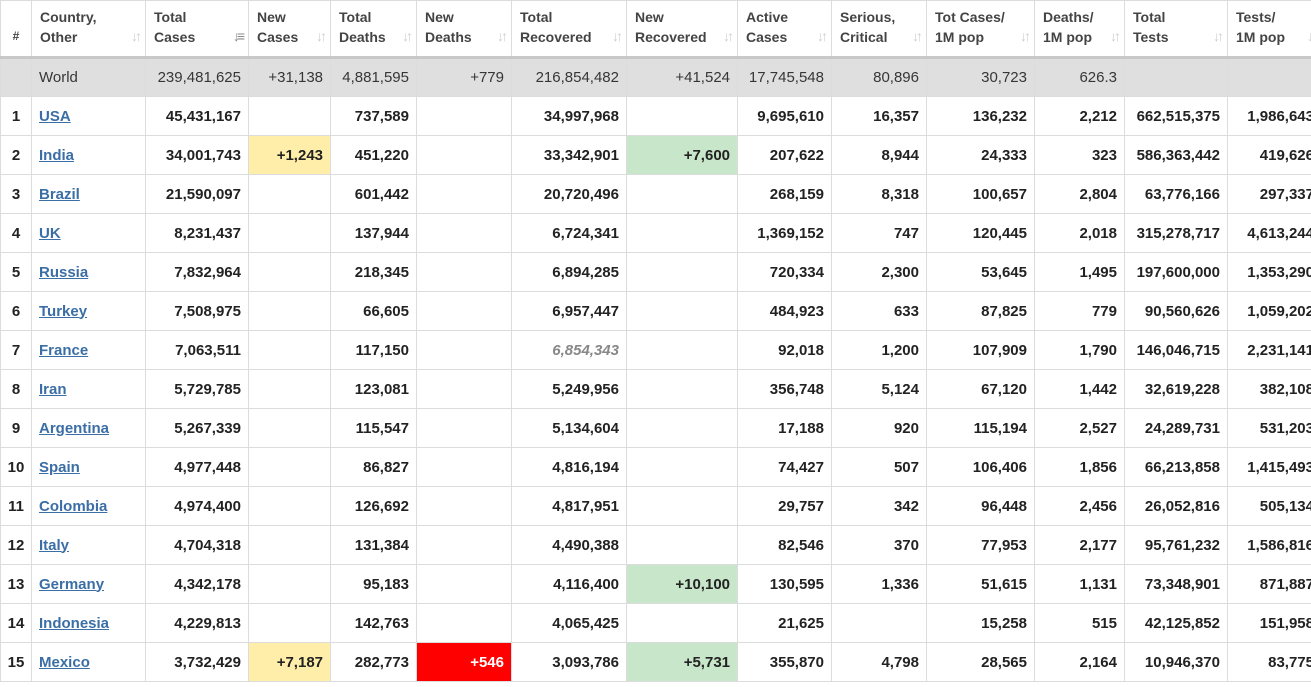  What do you see at coordinates (980, 311) in the screenshot?
I see `cases-per-million-cell: 87,825` at bounding box center [980, 311].